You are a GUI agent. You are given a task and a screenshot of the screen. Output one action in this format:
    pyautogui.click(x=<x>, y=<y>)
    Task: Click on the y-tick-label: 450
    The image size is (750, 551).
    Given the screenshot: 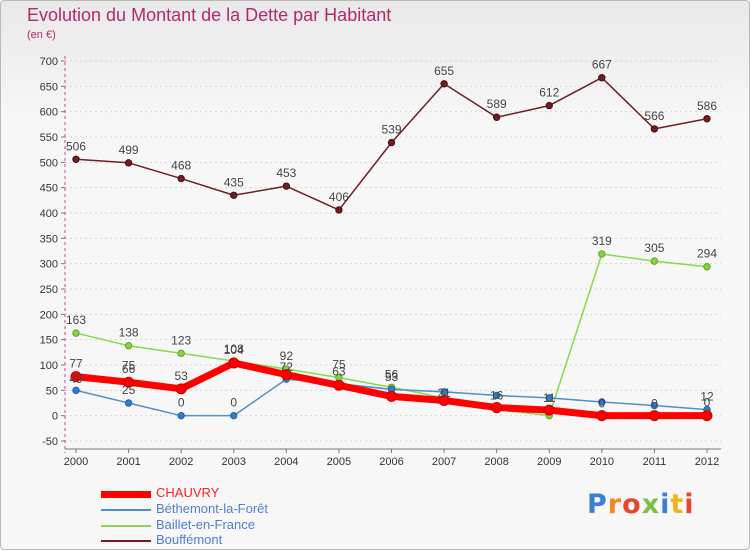 What is the action you would take?
    pyautogui.click(x=49, y=189)
    